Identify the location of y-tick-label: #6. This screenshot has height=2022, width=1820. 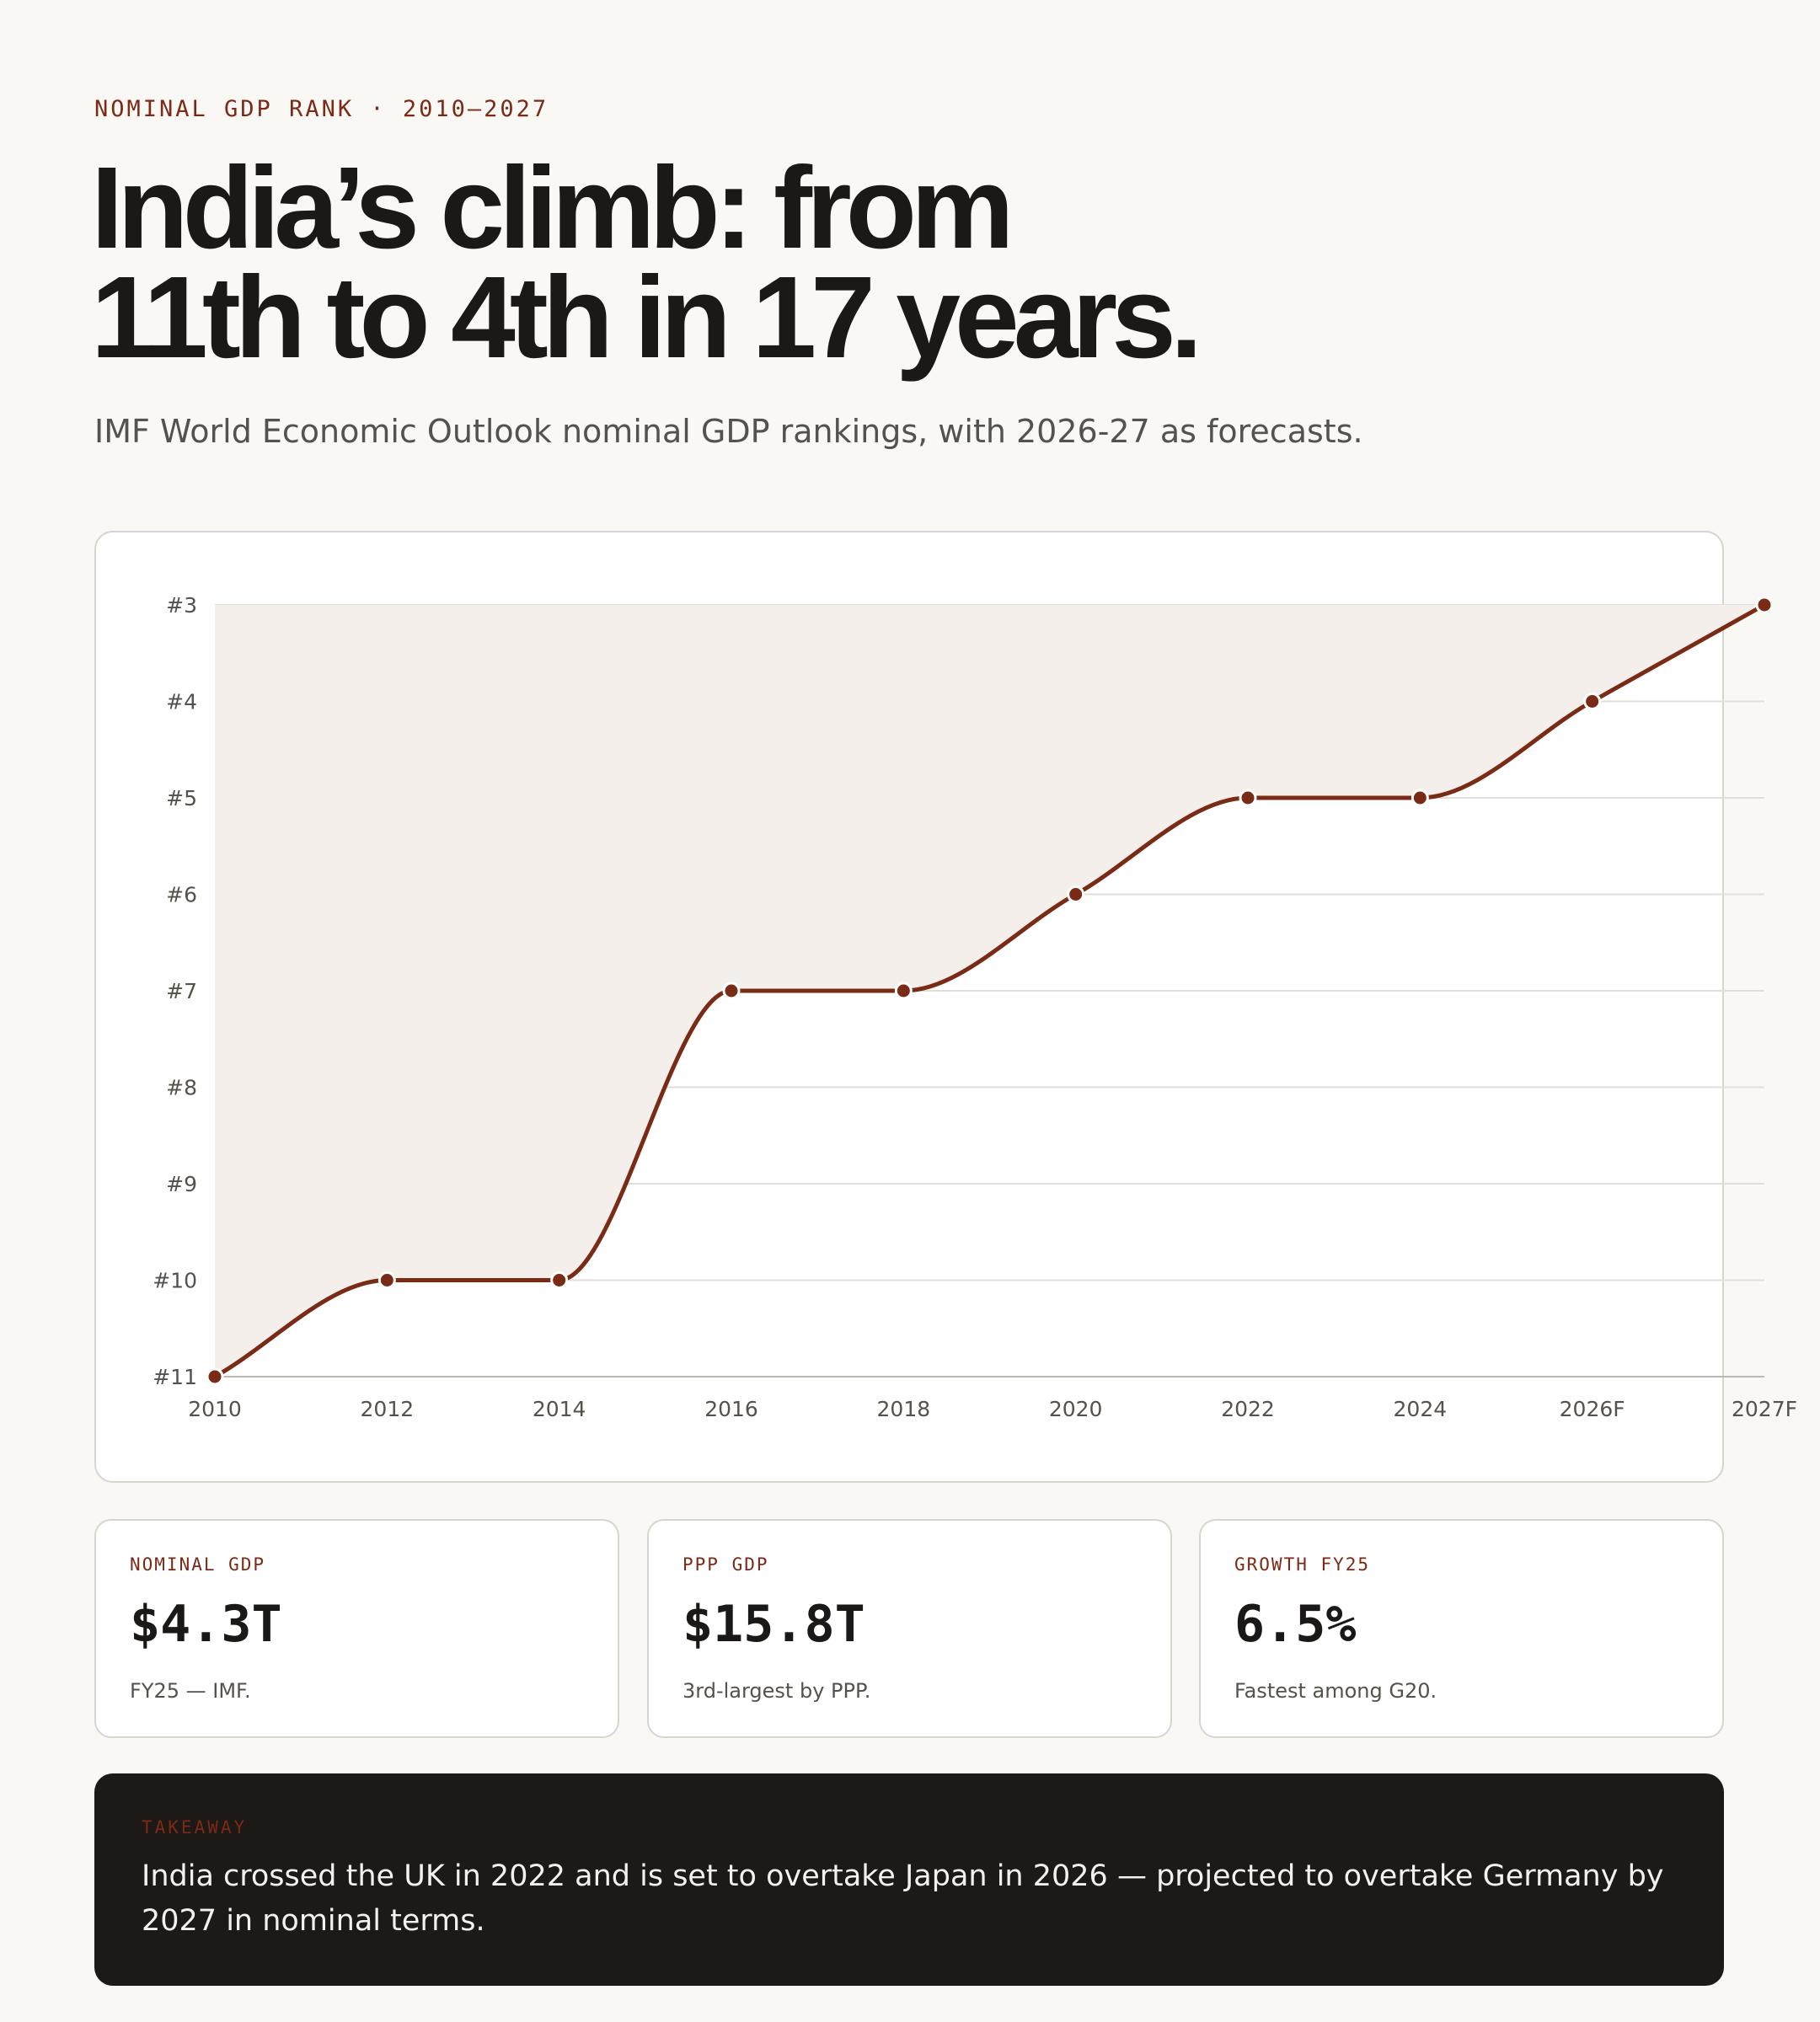
(181, 895).